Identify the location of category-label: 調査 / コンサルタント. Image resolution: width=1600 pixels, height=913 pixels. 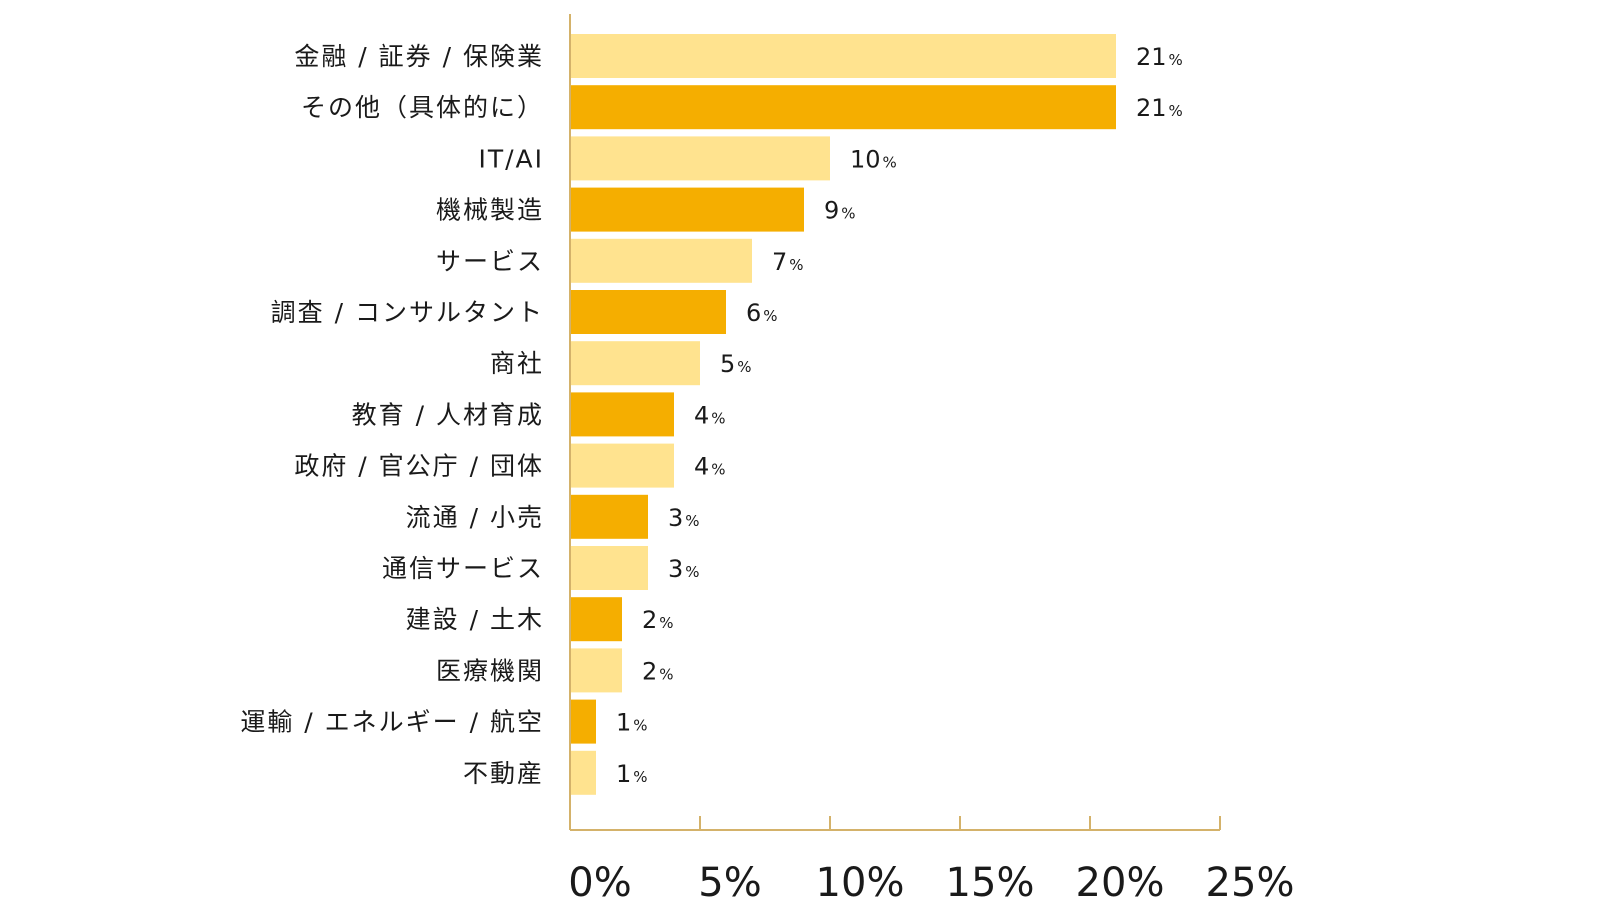
(407, 312).